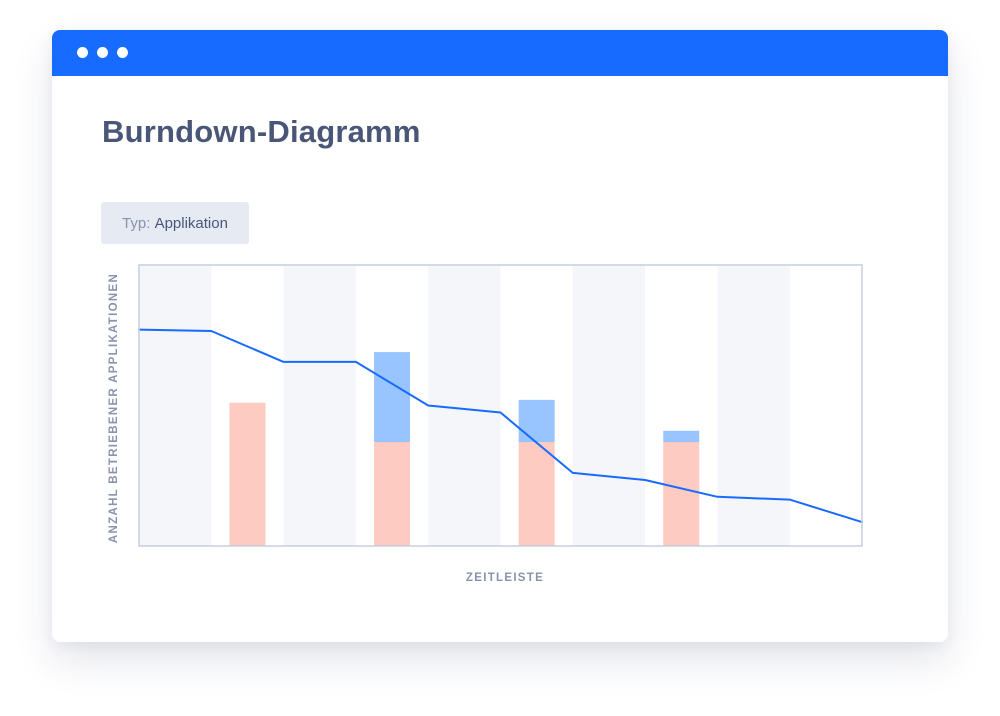 The height and width of the screenshot is (716, 1000). What do you see at coordinates (136, 223) in the screenshot?
I see `filter-label: Typ:` at bounding box center [136, 223].